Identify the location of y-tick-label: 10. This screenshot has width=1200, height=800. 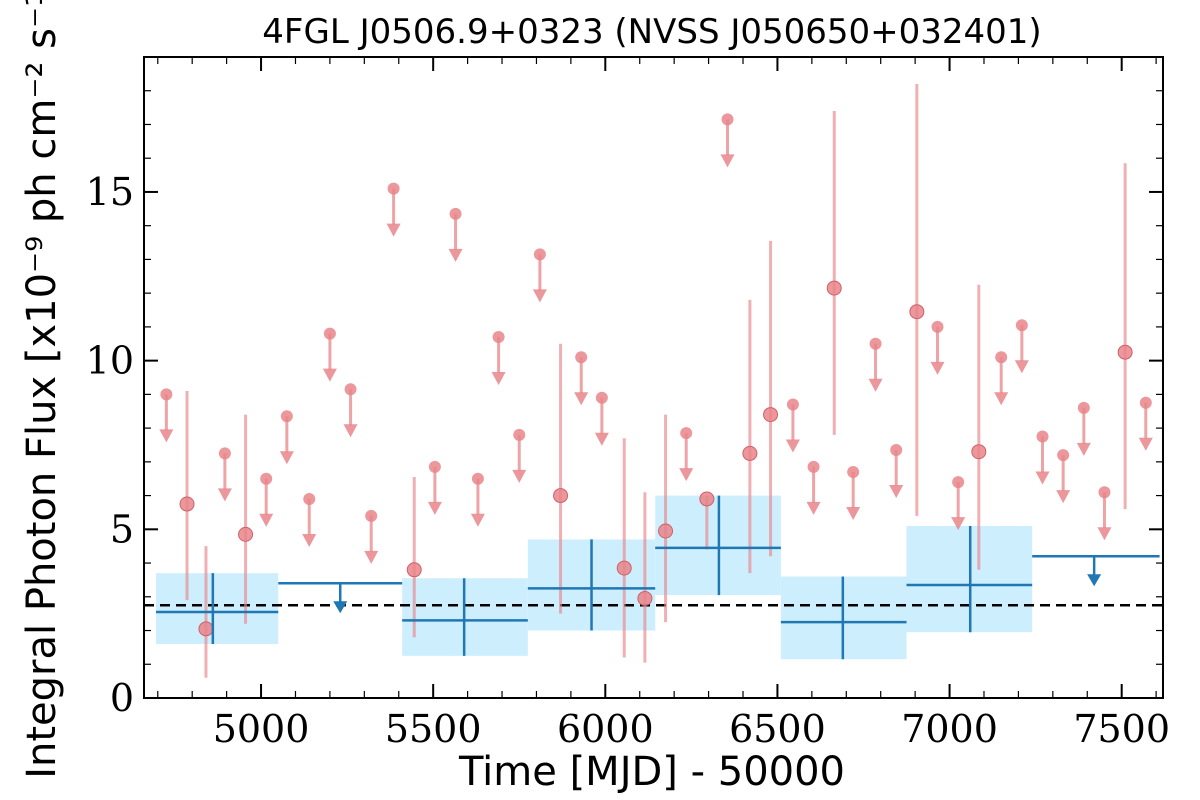
(110, 361).